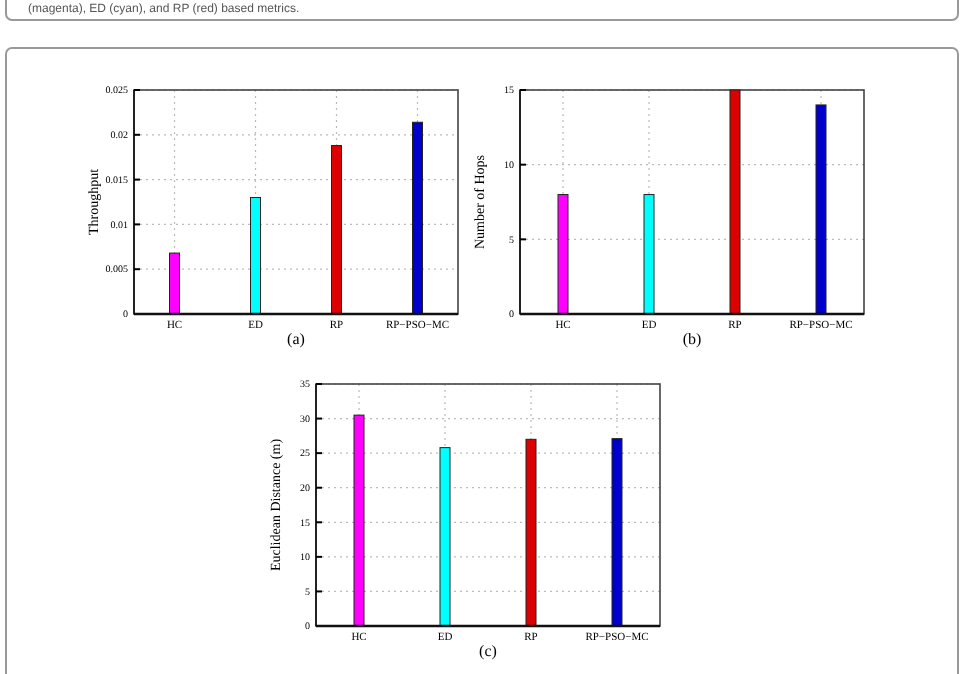 This screenshot has height=674, width=966. Describe the element at coordinates (692, 339) in the screenshot. I see `text: (b)` at that location.